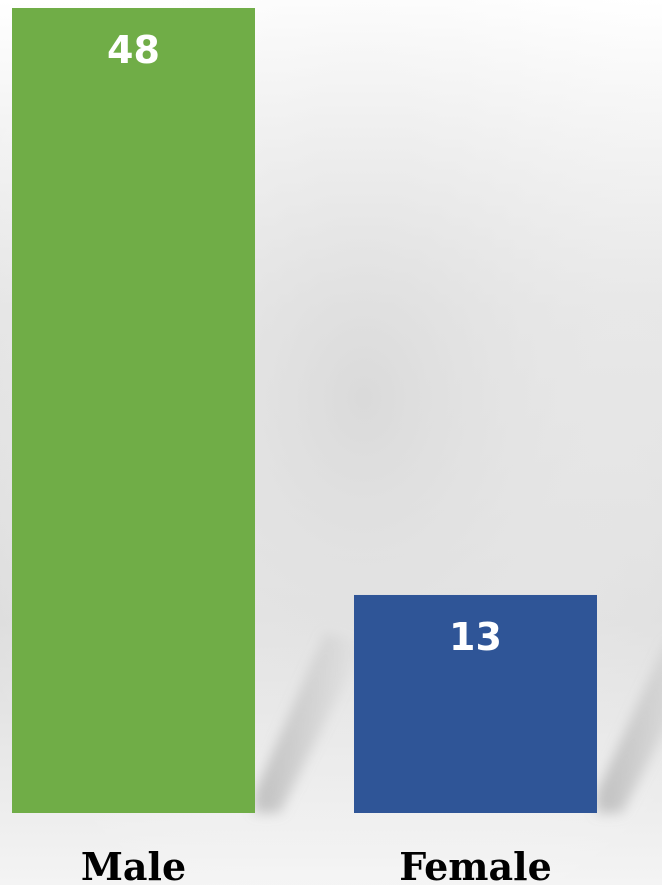  I want to click on category-label-male: Male, so click(133, 864).